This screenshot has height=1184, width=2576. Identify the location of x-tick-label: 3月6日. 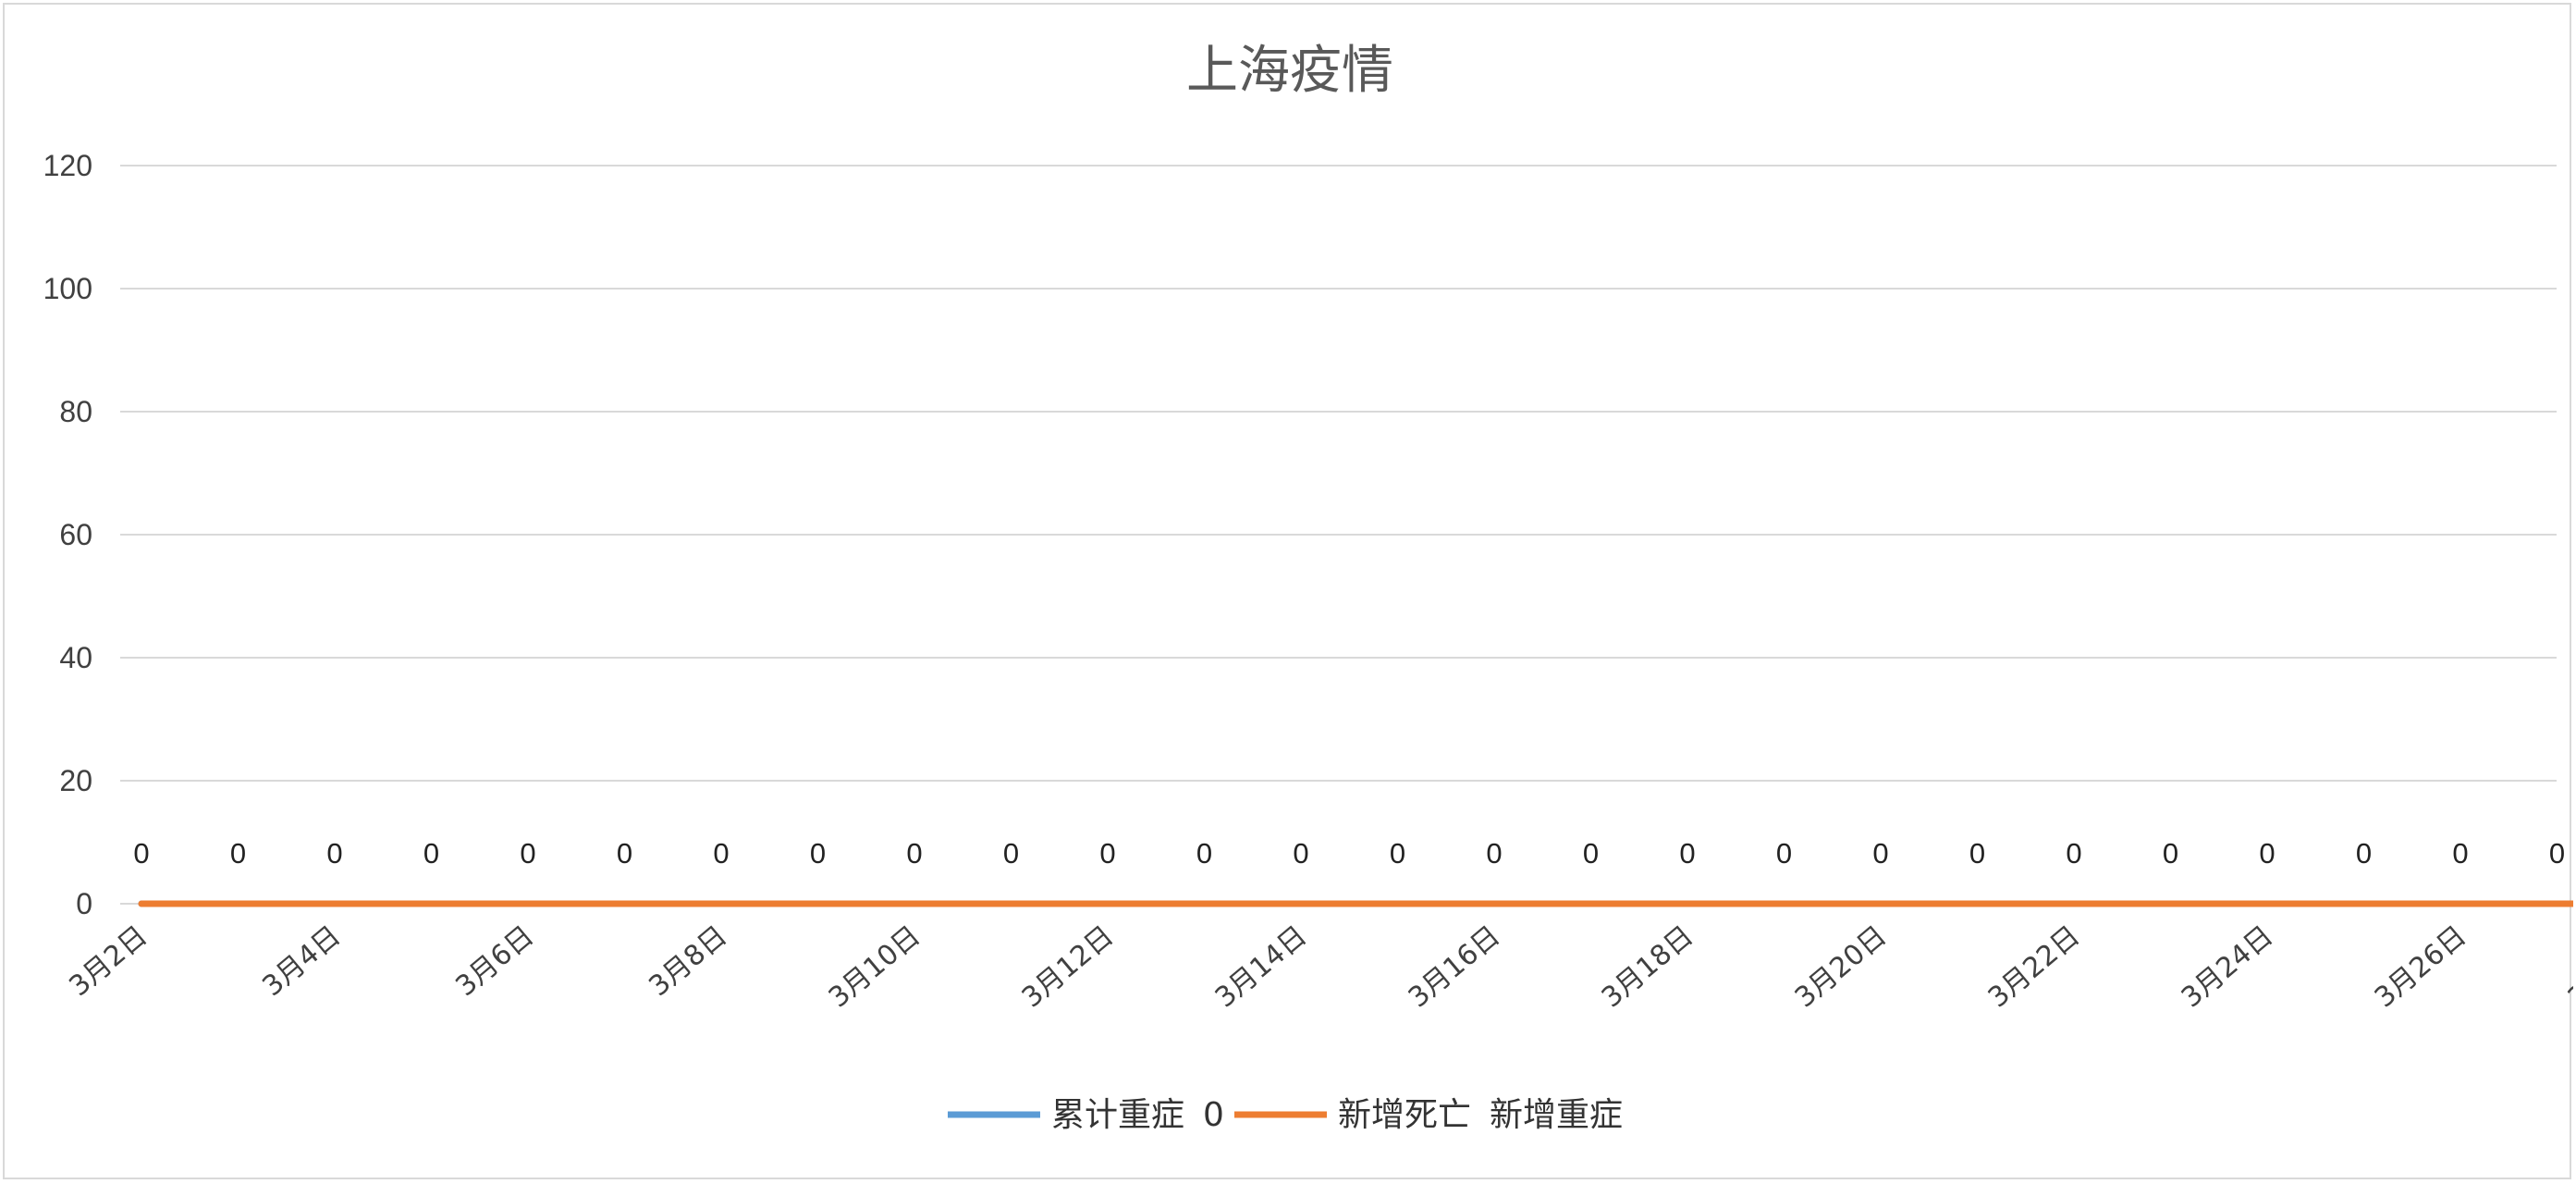
(494, 961).